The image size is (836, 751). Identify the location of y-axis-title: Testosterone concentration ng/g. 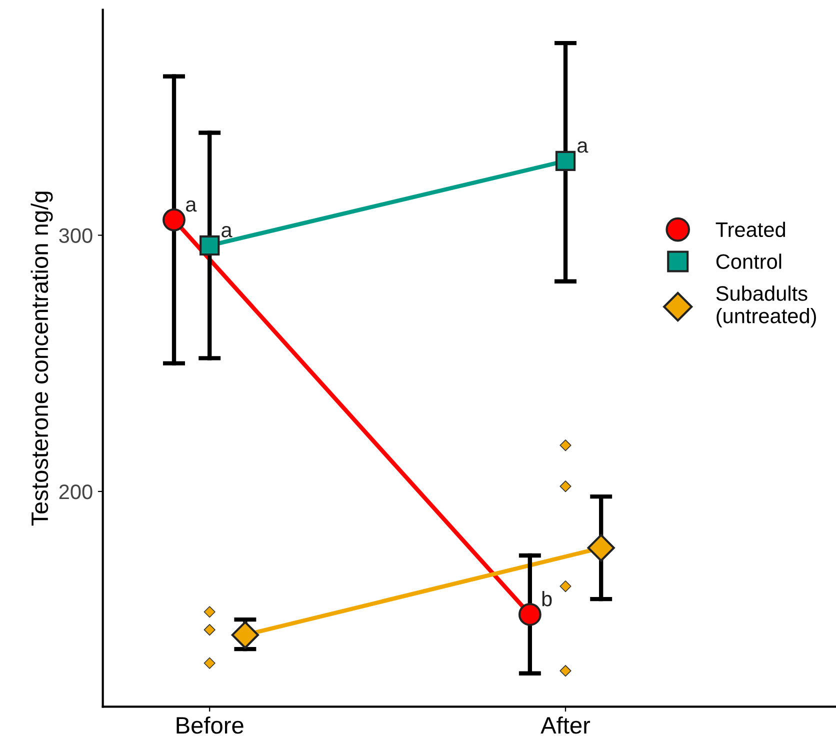
(41, 359).